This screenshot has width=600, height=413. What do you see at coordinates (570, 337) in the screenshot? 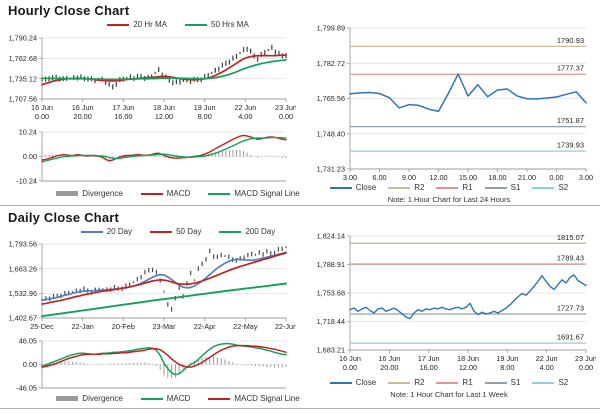
I see `svg-text: 1691.67` at bounding box center [570, 337].